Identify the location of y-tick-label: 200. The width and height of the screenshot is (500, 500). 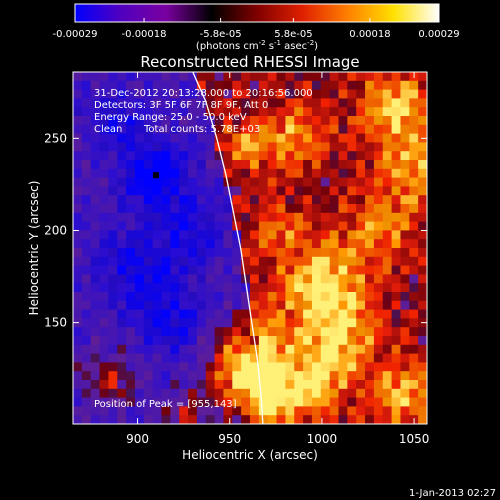
(55, 230).